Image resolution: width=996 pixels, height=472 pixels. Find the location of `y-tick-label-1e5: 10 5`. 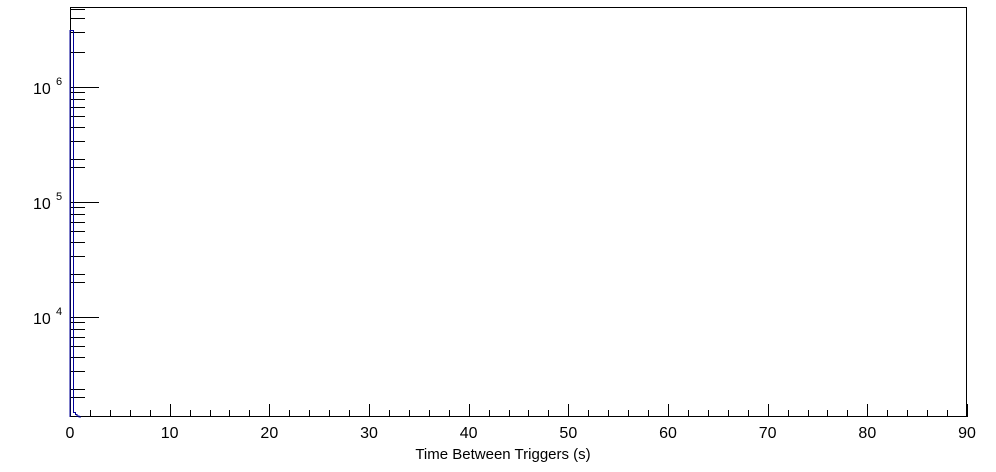

y-tick-label-1e5: 10 5 is located at coordinates (47, 202).